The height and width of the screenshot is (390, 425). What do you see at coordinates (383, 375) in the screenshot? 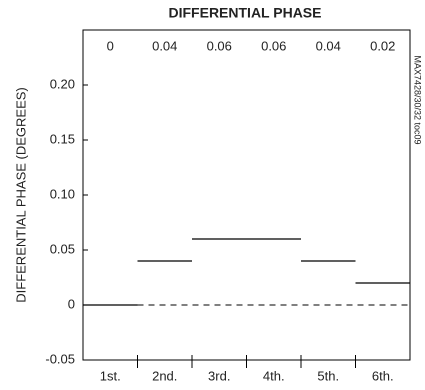
I see `x-tick-label: 6th.` at bounding box center [383, 375].